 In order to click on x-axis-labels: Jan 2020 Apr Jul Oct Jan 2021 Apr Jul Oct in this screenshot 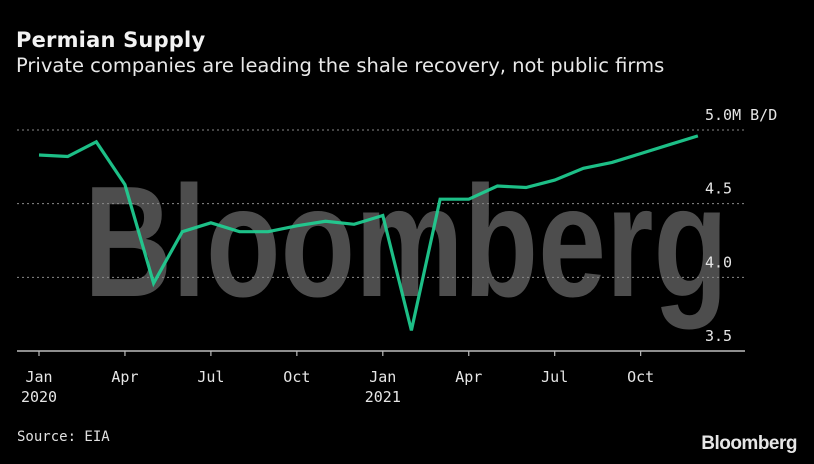, I will do `click(337, 387)`.